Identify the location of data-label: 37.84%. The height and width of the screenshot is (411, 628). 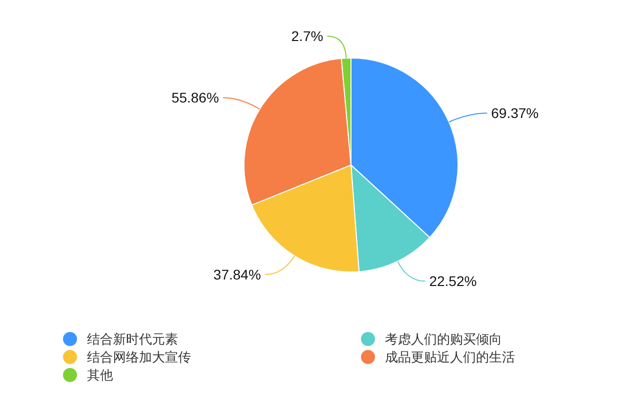
(237, 274).